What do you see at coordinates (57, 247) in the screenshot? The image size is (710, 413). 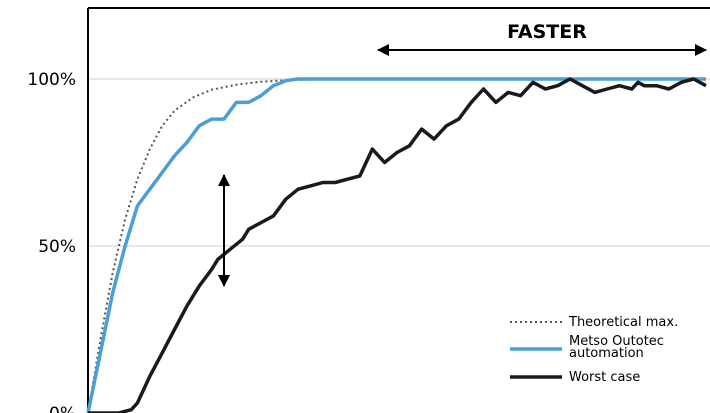 I see `y-tick-label-50: 50%` at bounding box center [57, 247].